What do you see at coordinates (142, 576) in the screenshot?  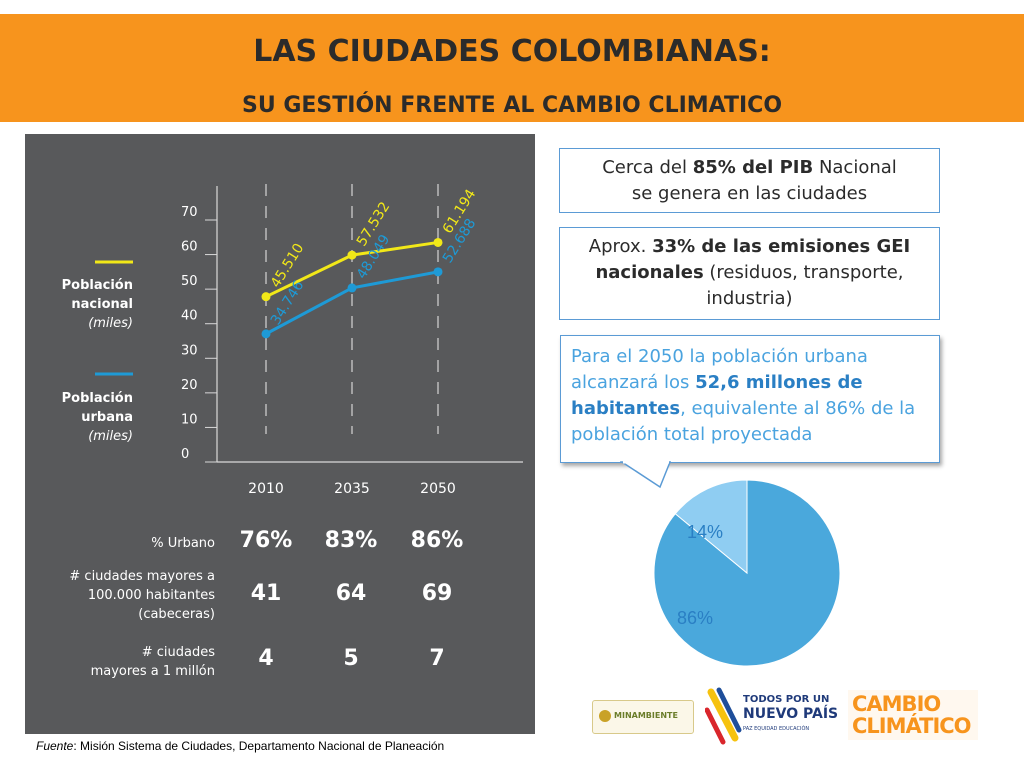 I see `row-label-100k-line-1: # ciudades mayores a` at bounding box center [142, 576].